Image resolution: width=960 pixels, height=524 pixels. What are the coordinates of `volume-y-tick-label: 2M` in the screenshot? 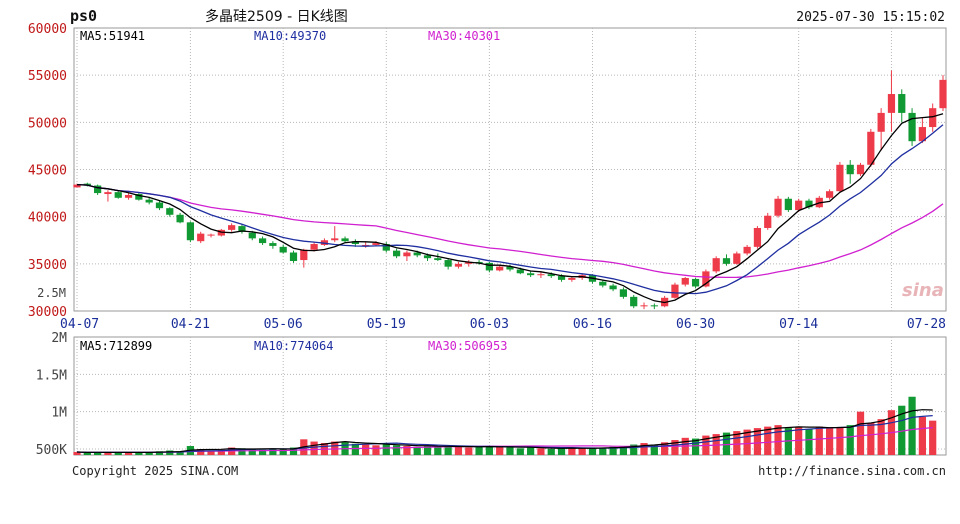 It's located at (59, 338).